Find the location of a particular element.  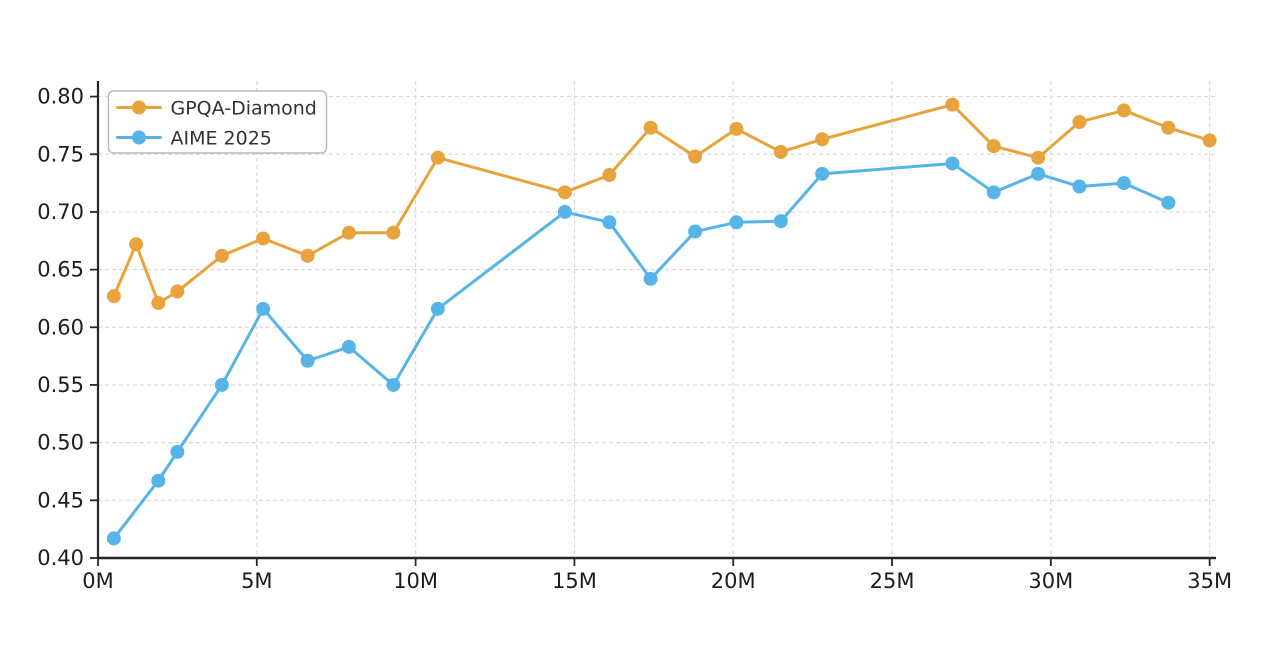

legend-item-label: GPQA-Diamond is located at coordinates (244, 109).